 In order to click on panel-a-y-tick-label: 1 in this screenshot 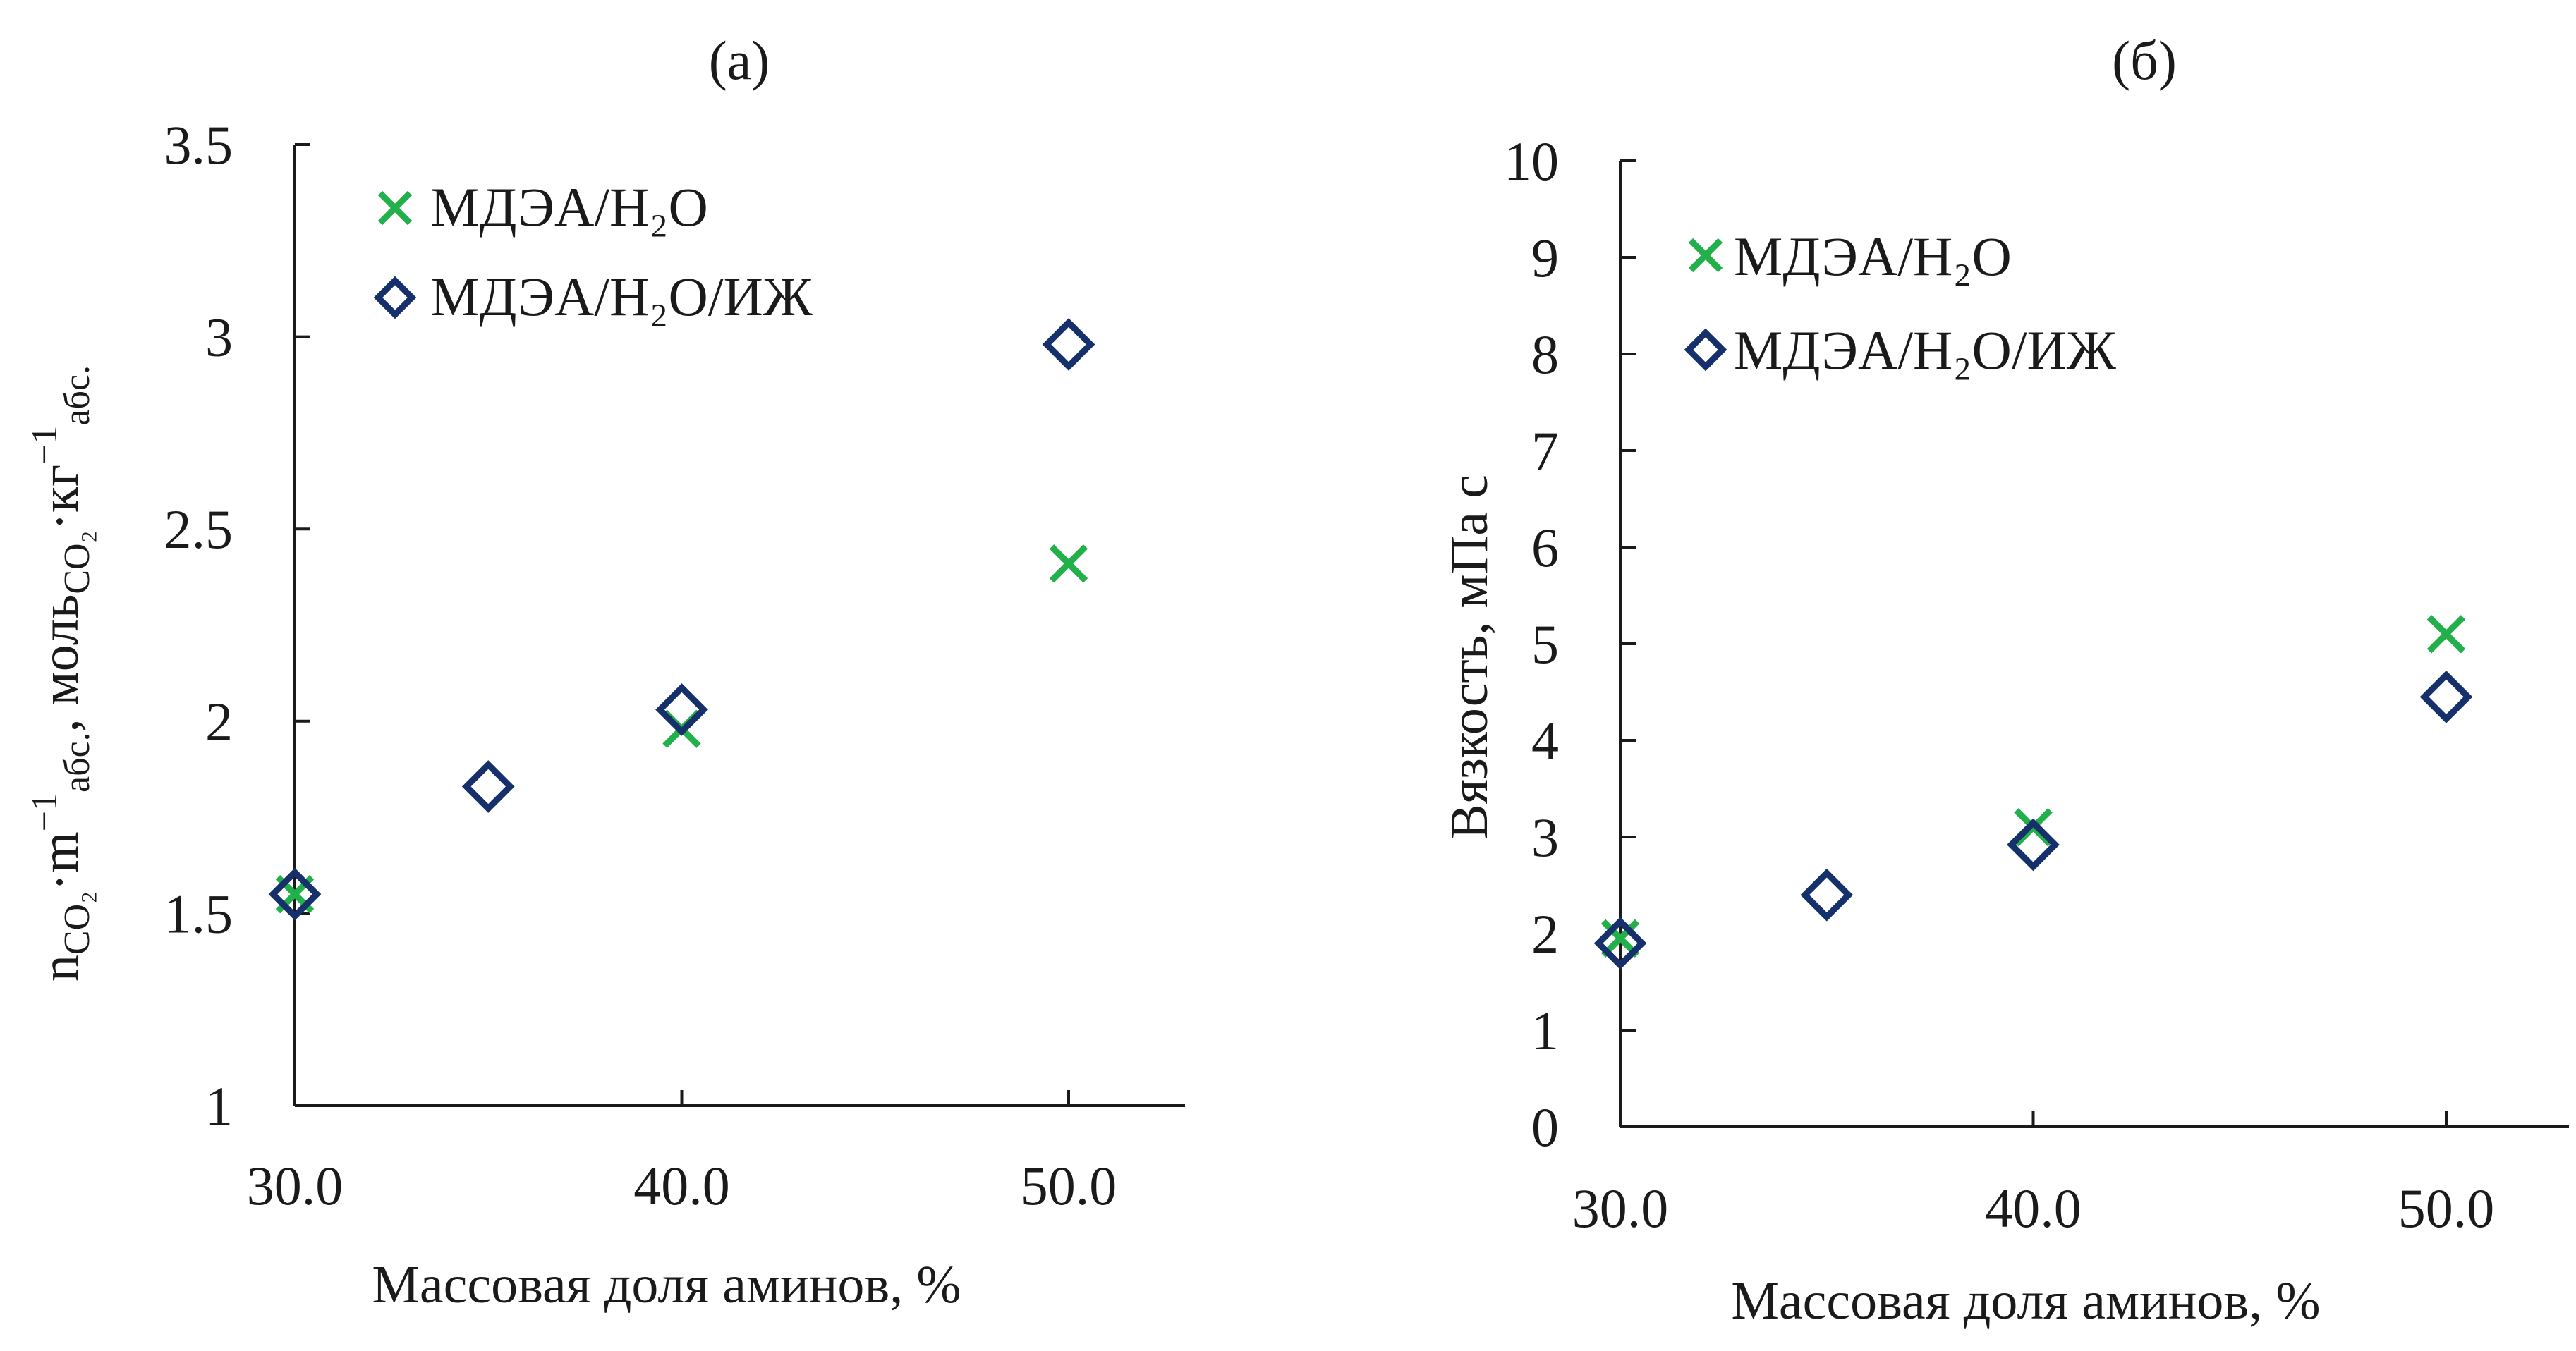, I will do `click(219, 1106)`.